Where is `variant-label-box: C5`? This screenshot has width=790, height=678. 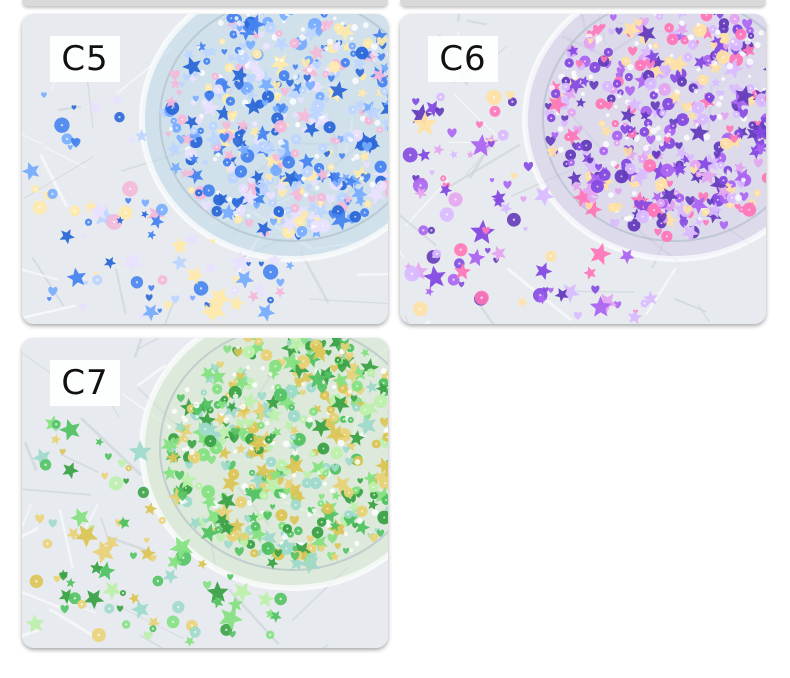
variant-label-box: C5 is located at coordinates (85, 59).